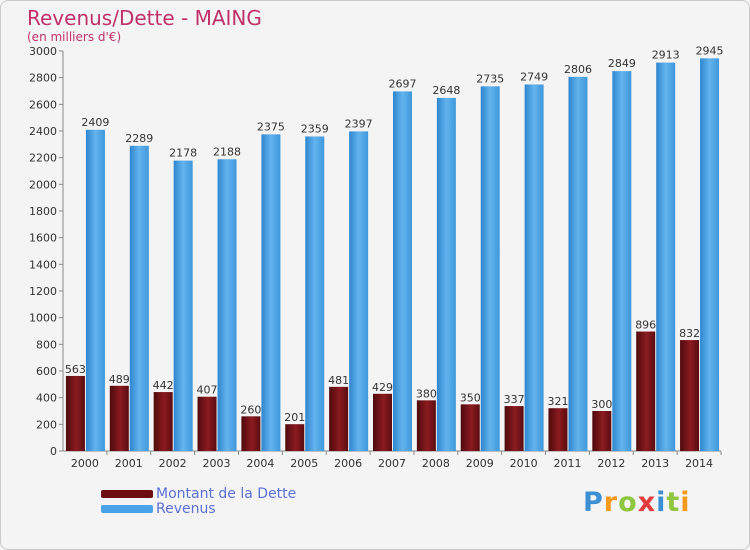 Image resolution: width=750 pixels, height=550 pixels. What do you see at coordinates (689, 333) in the screenshot?
I see `data-label-dette: 832` at bounding box center [689, 333].